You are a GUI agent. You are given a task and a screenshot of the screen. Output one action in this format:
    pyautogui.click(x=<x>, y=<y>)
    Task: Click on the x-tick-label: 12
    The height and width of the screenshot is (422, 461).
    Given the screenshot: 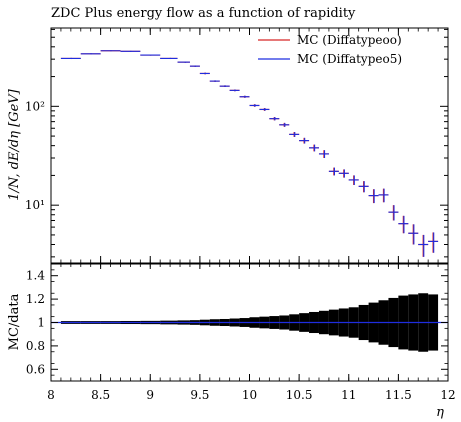 What is the action you would take?
    pyautogui.click(x=447, y=395)
    